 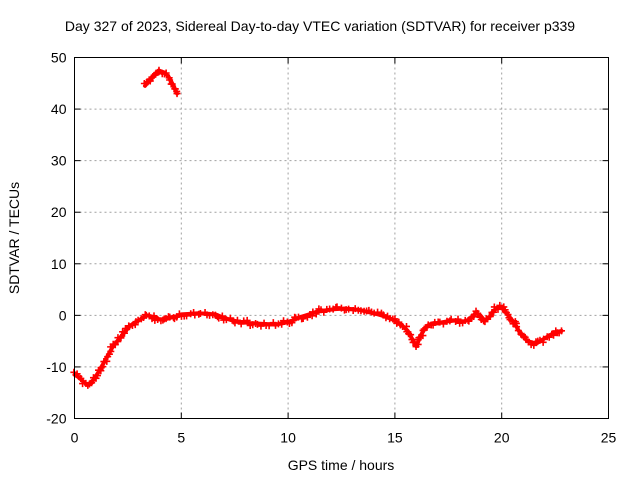 What do you see at coordinates (502, 438) in the screenshot?
I see `x-tick-label: 20` at bounding box center [502, 438].